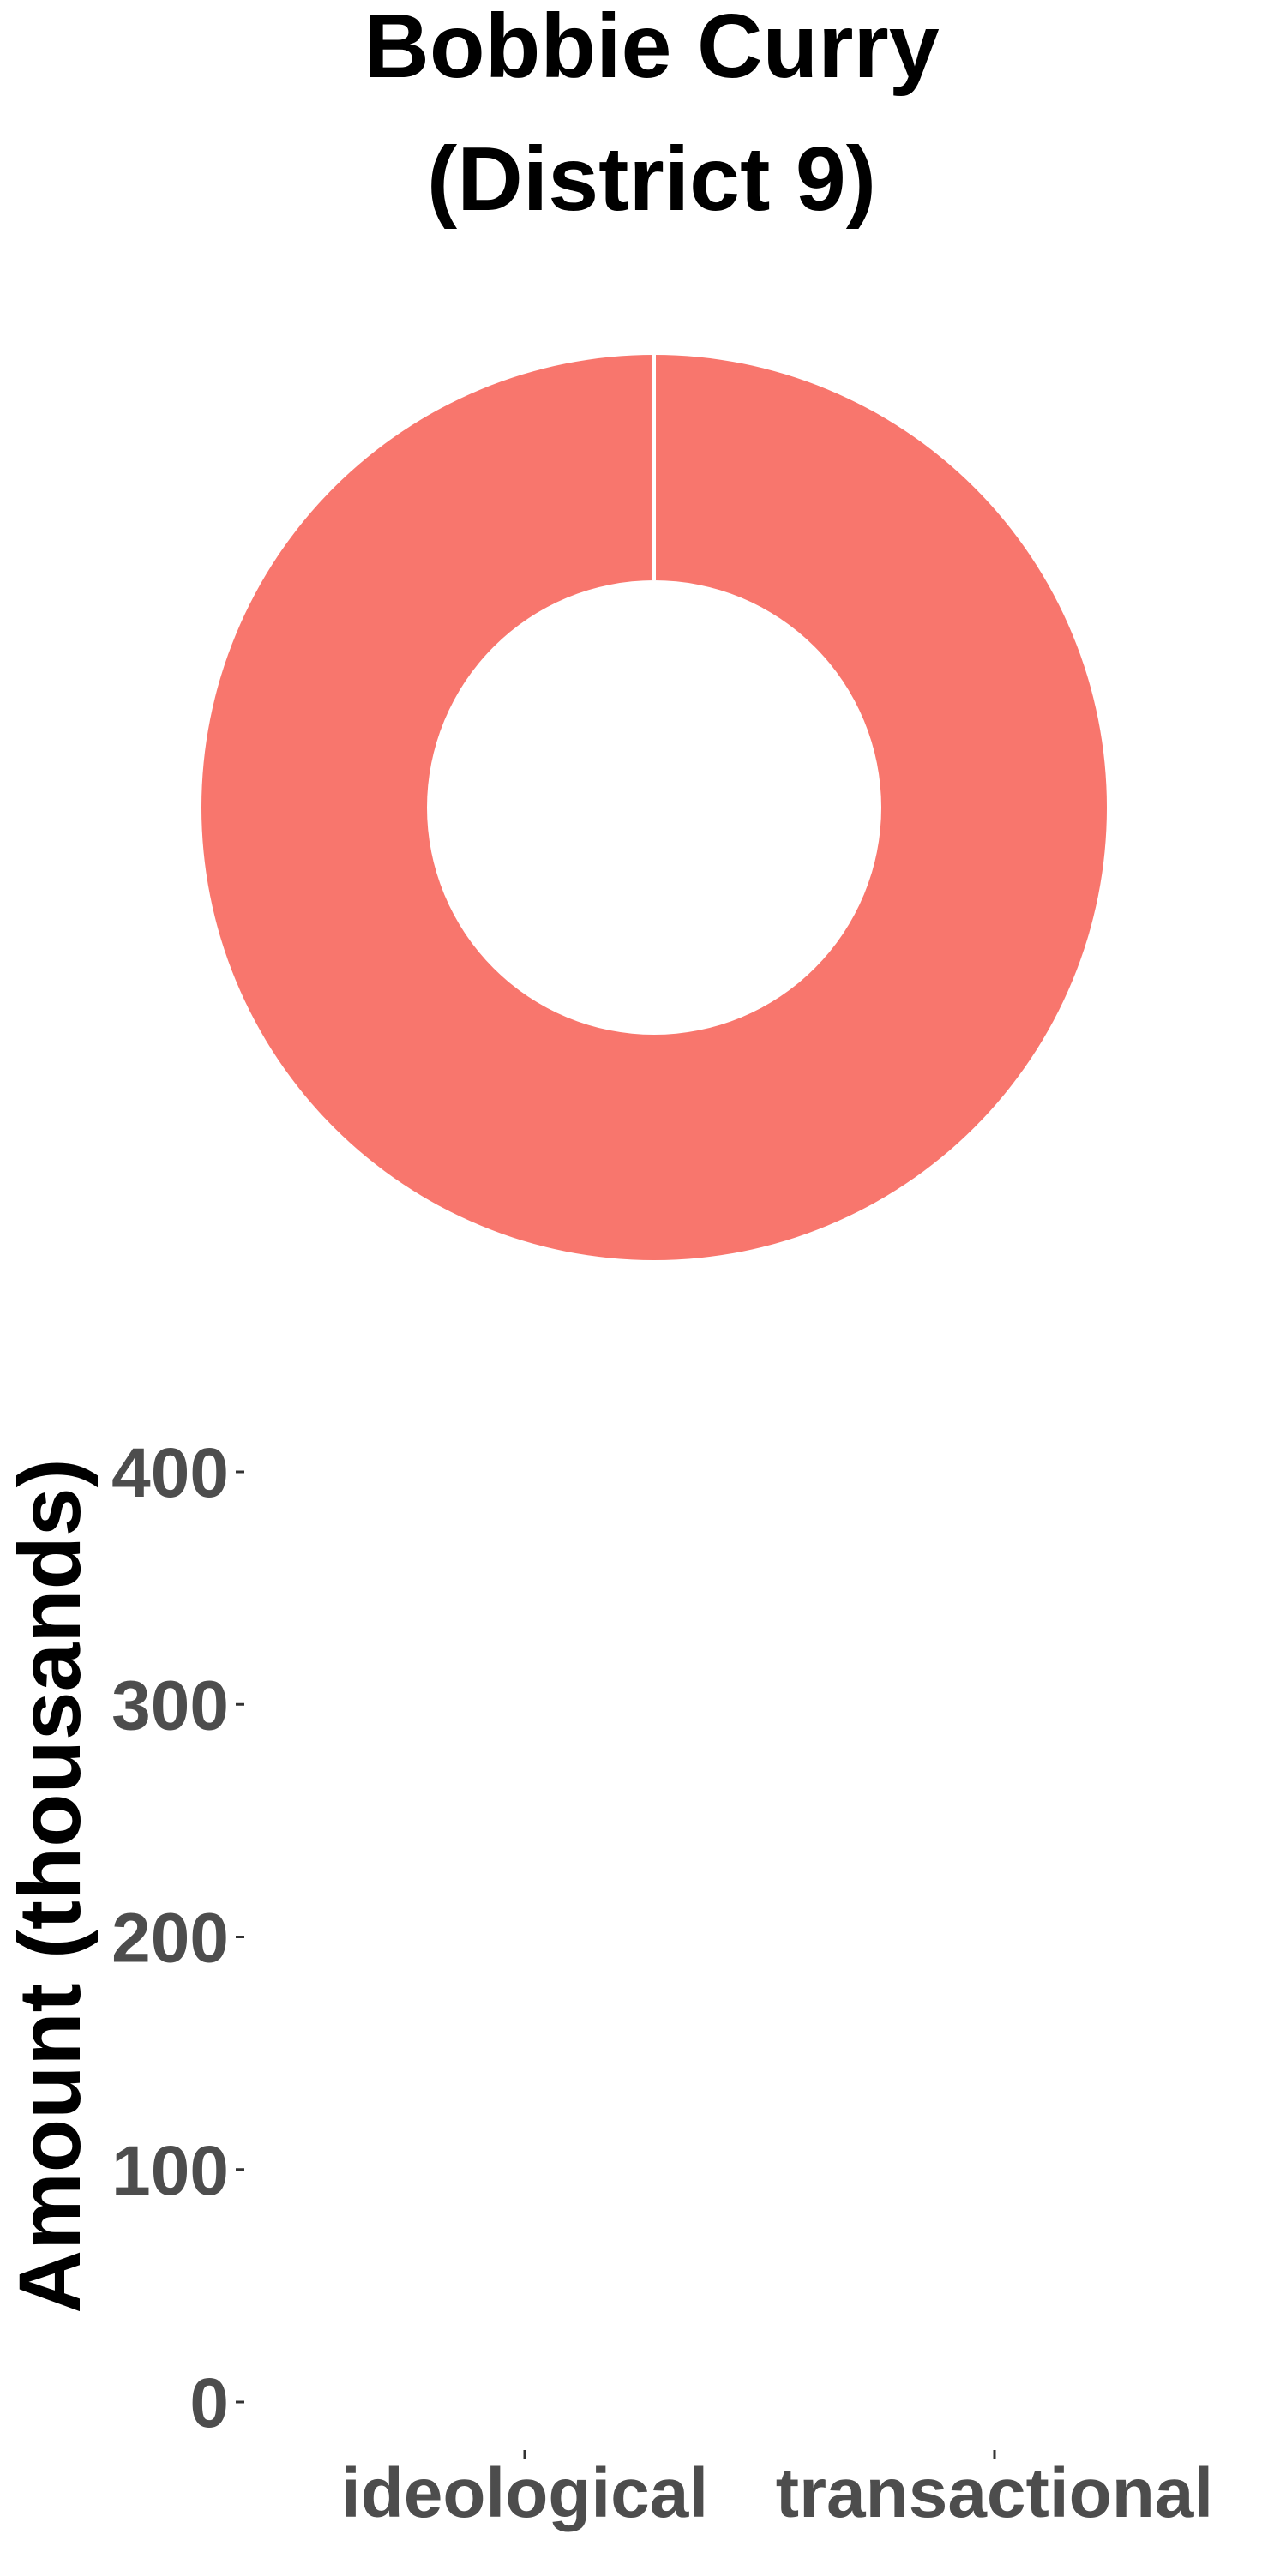 The image size is (1286, 2576). What do you see at coordinates (651, 179) in the screenshot?
I see `chart-title-line-2: (District 9)` at bounding box center [651, 179].